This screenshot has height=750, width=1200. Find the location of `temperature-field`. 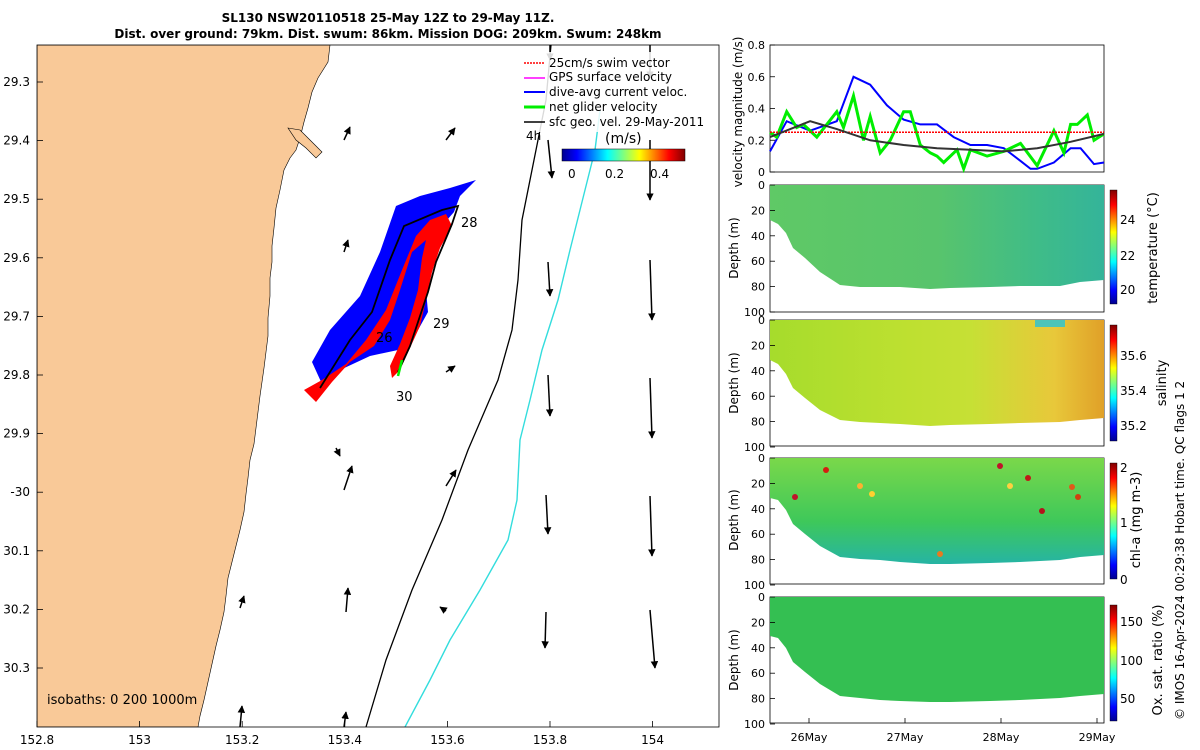

temperature-field is located at coordinates (937, 237).